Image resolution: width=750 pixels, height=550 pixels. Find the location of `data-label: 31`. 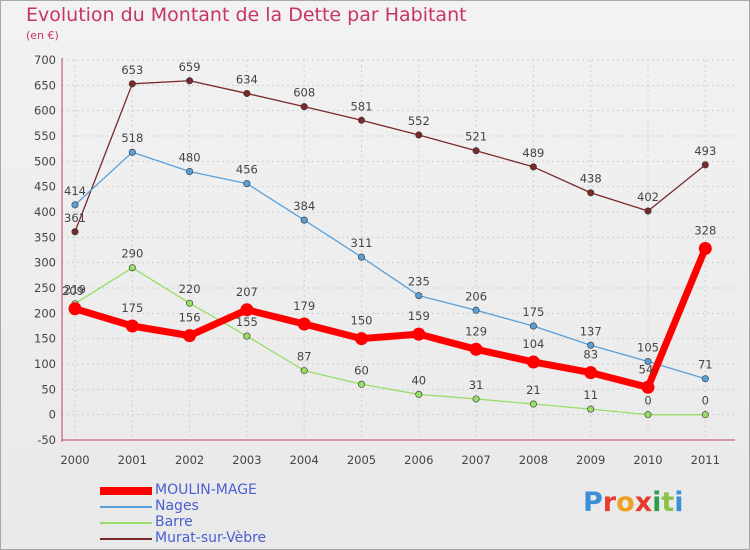

data-label: 31 is located at coordinates (476, 385).